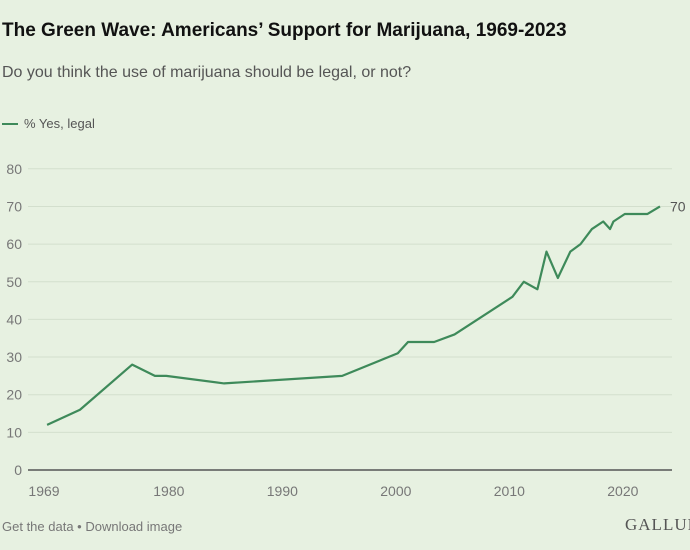 This screenshot has height=550, width=690. What do you see at coordinates (282, 491) in the screenshot?
I see `x-tick-label: 1990` at bounding box center [282, 491].